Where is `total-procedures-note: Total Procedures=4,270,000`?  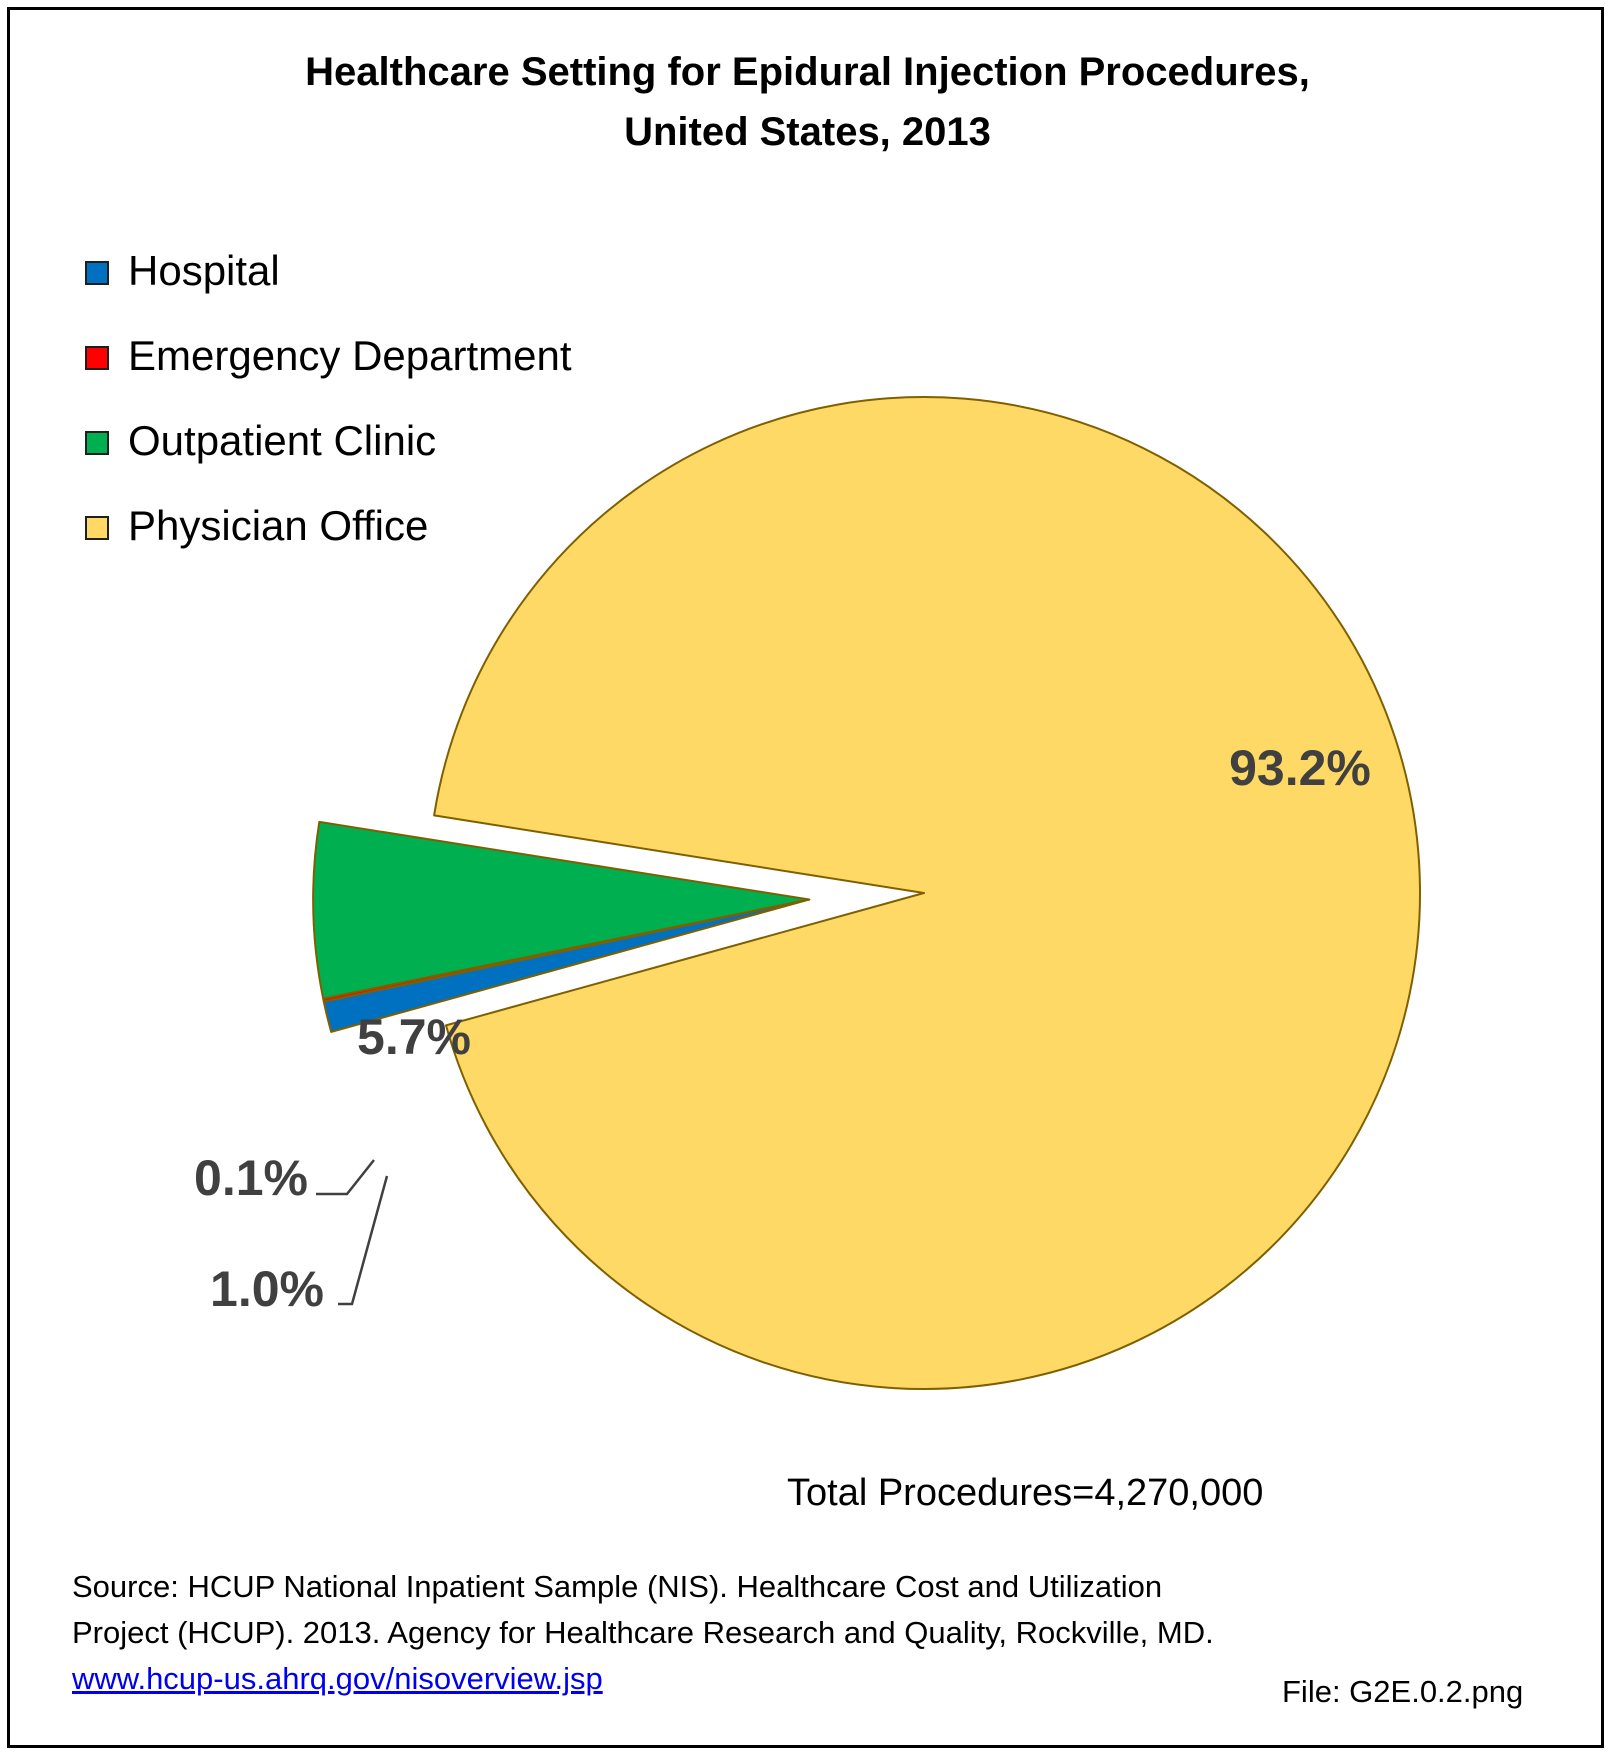
total-procedures-note: Total Procedures=4,270,000 is located at coordinates (1025, 1493).